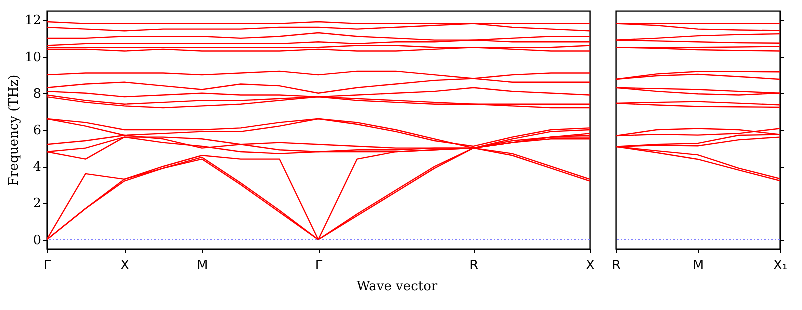 The image size is (802, 310). What do you see at coordinates (33, 21) in the screenshot?
I see `y-tick-label: 12` at bounding box center [33, 21].